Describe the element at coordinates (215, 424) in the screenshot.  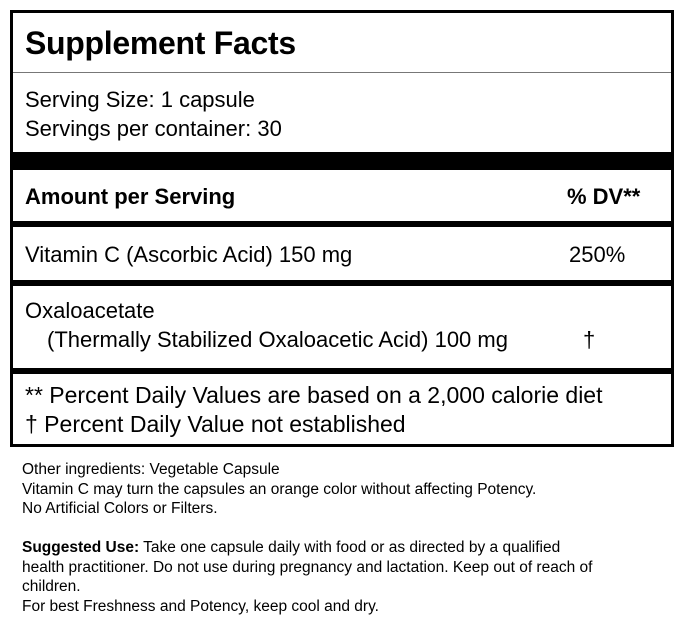
I see `footnote-dagger: † Percent Daily Value not established` at that location.